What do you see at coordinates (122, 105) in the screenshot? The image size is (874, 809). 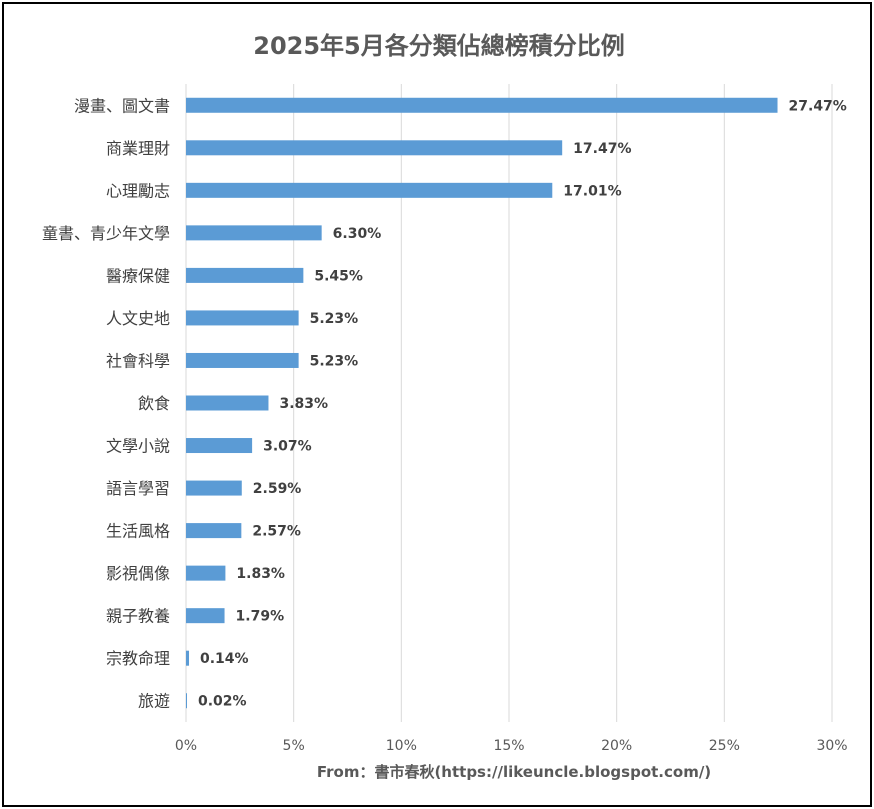 I see `category-label: 漫畫、圖文書` at bounding box center [122, 105].